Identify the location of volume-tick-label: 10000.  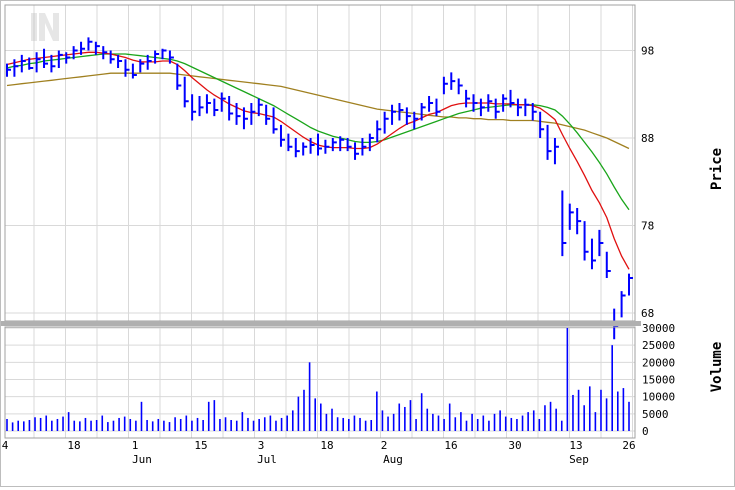
(658, 397).